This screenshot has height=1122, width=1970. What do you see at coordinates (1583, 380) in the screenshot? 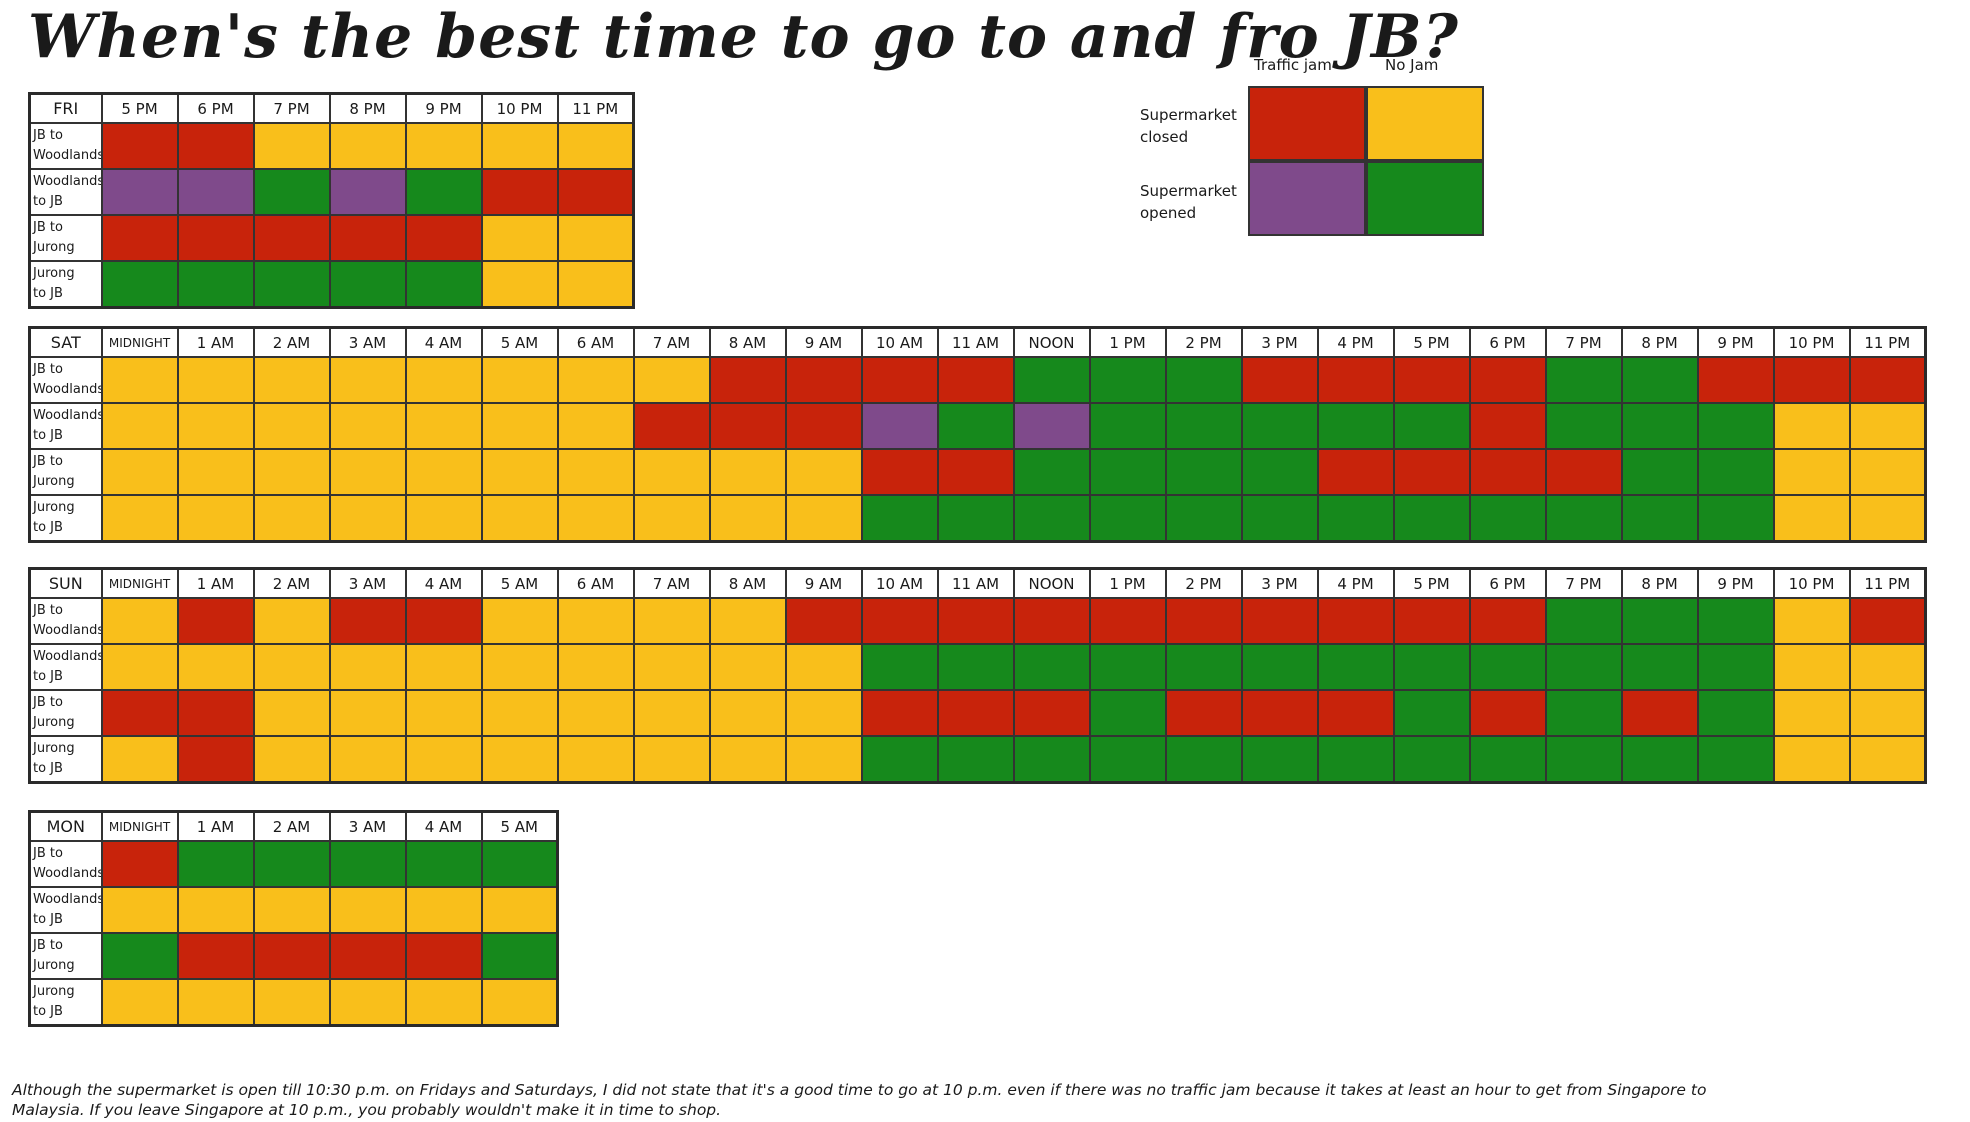
I see `heat-cell-sat-7-pm` at bounding box center [1583, 380].